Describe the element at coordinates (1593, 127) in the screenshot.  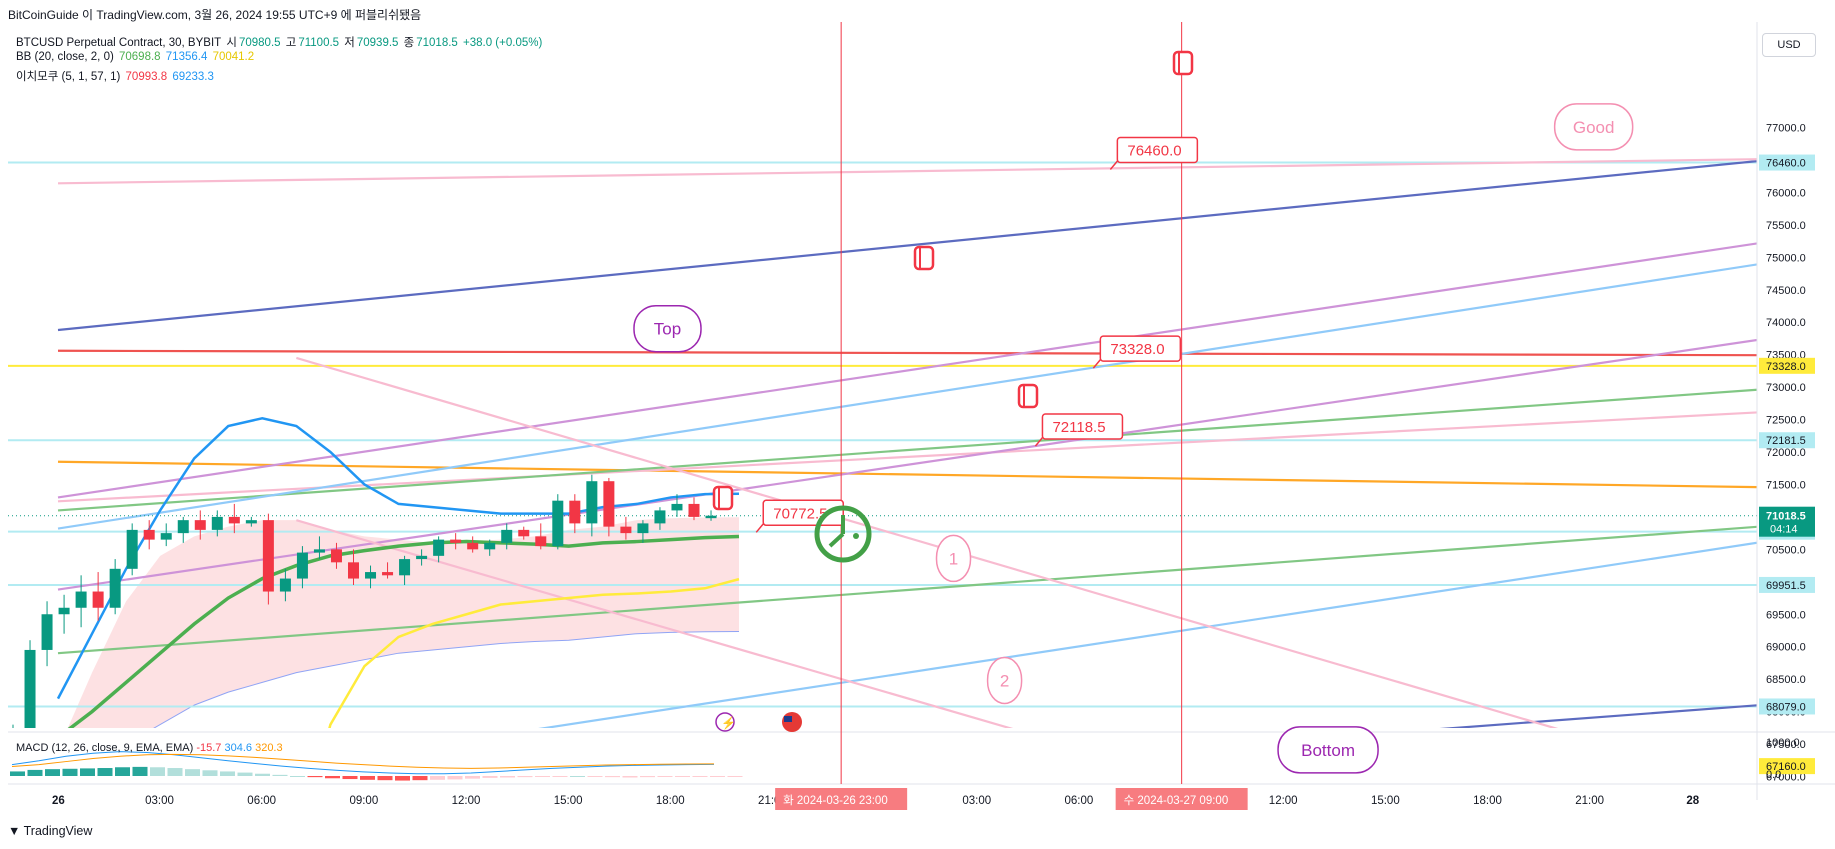
I see `bubble-1: Good` at that location.